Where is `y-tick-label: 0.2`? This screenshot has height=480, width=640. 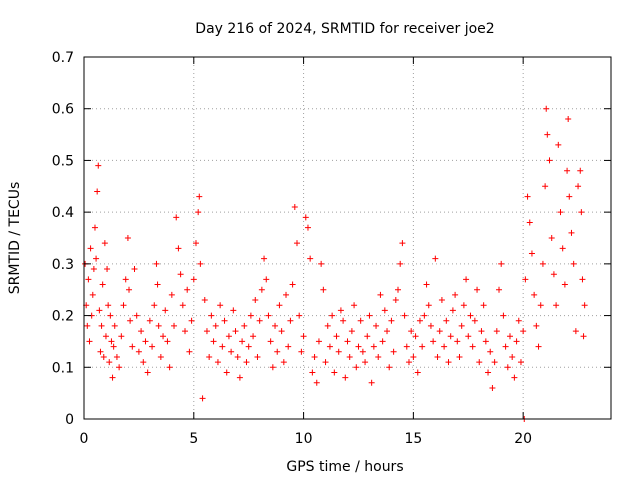
y-tick-label: 0.2 is located at coordinates (63, 317).